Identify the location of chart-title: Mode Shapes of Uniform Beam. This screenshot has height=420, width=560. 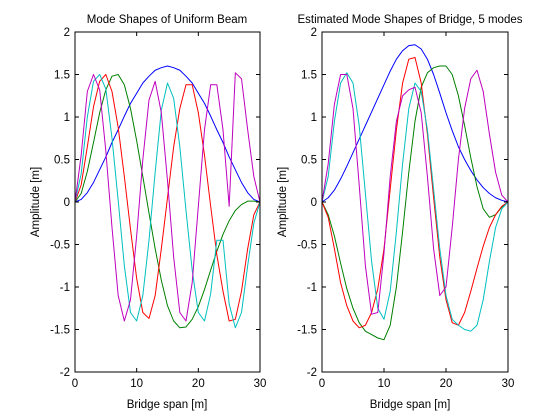
(167, 20).